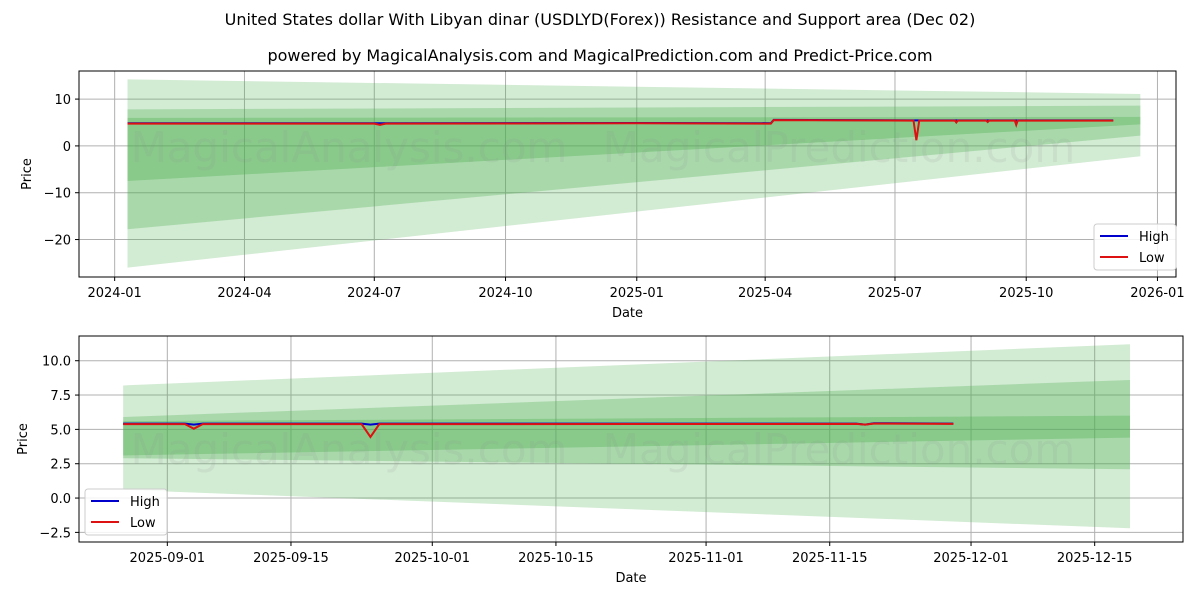  What do you see at coordinates (556, 558) in the screenshot?
I see `x-tick-label: 2025-10-15` at bounding box center [556, 558].